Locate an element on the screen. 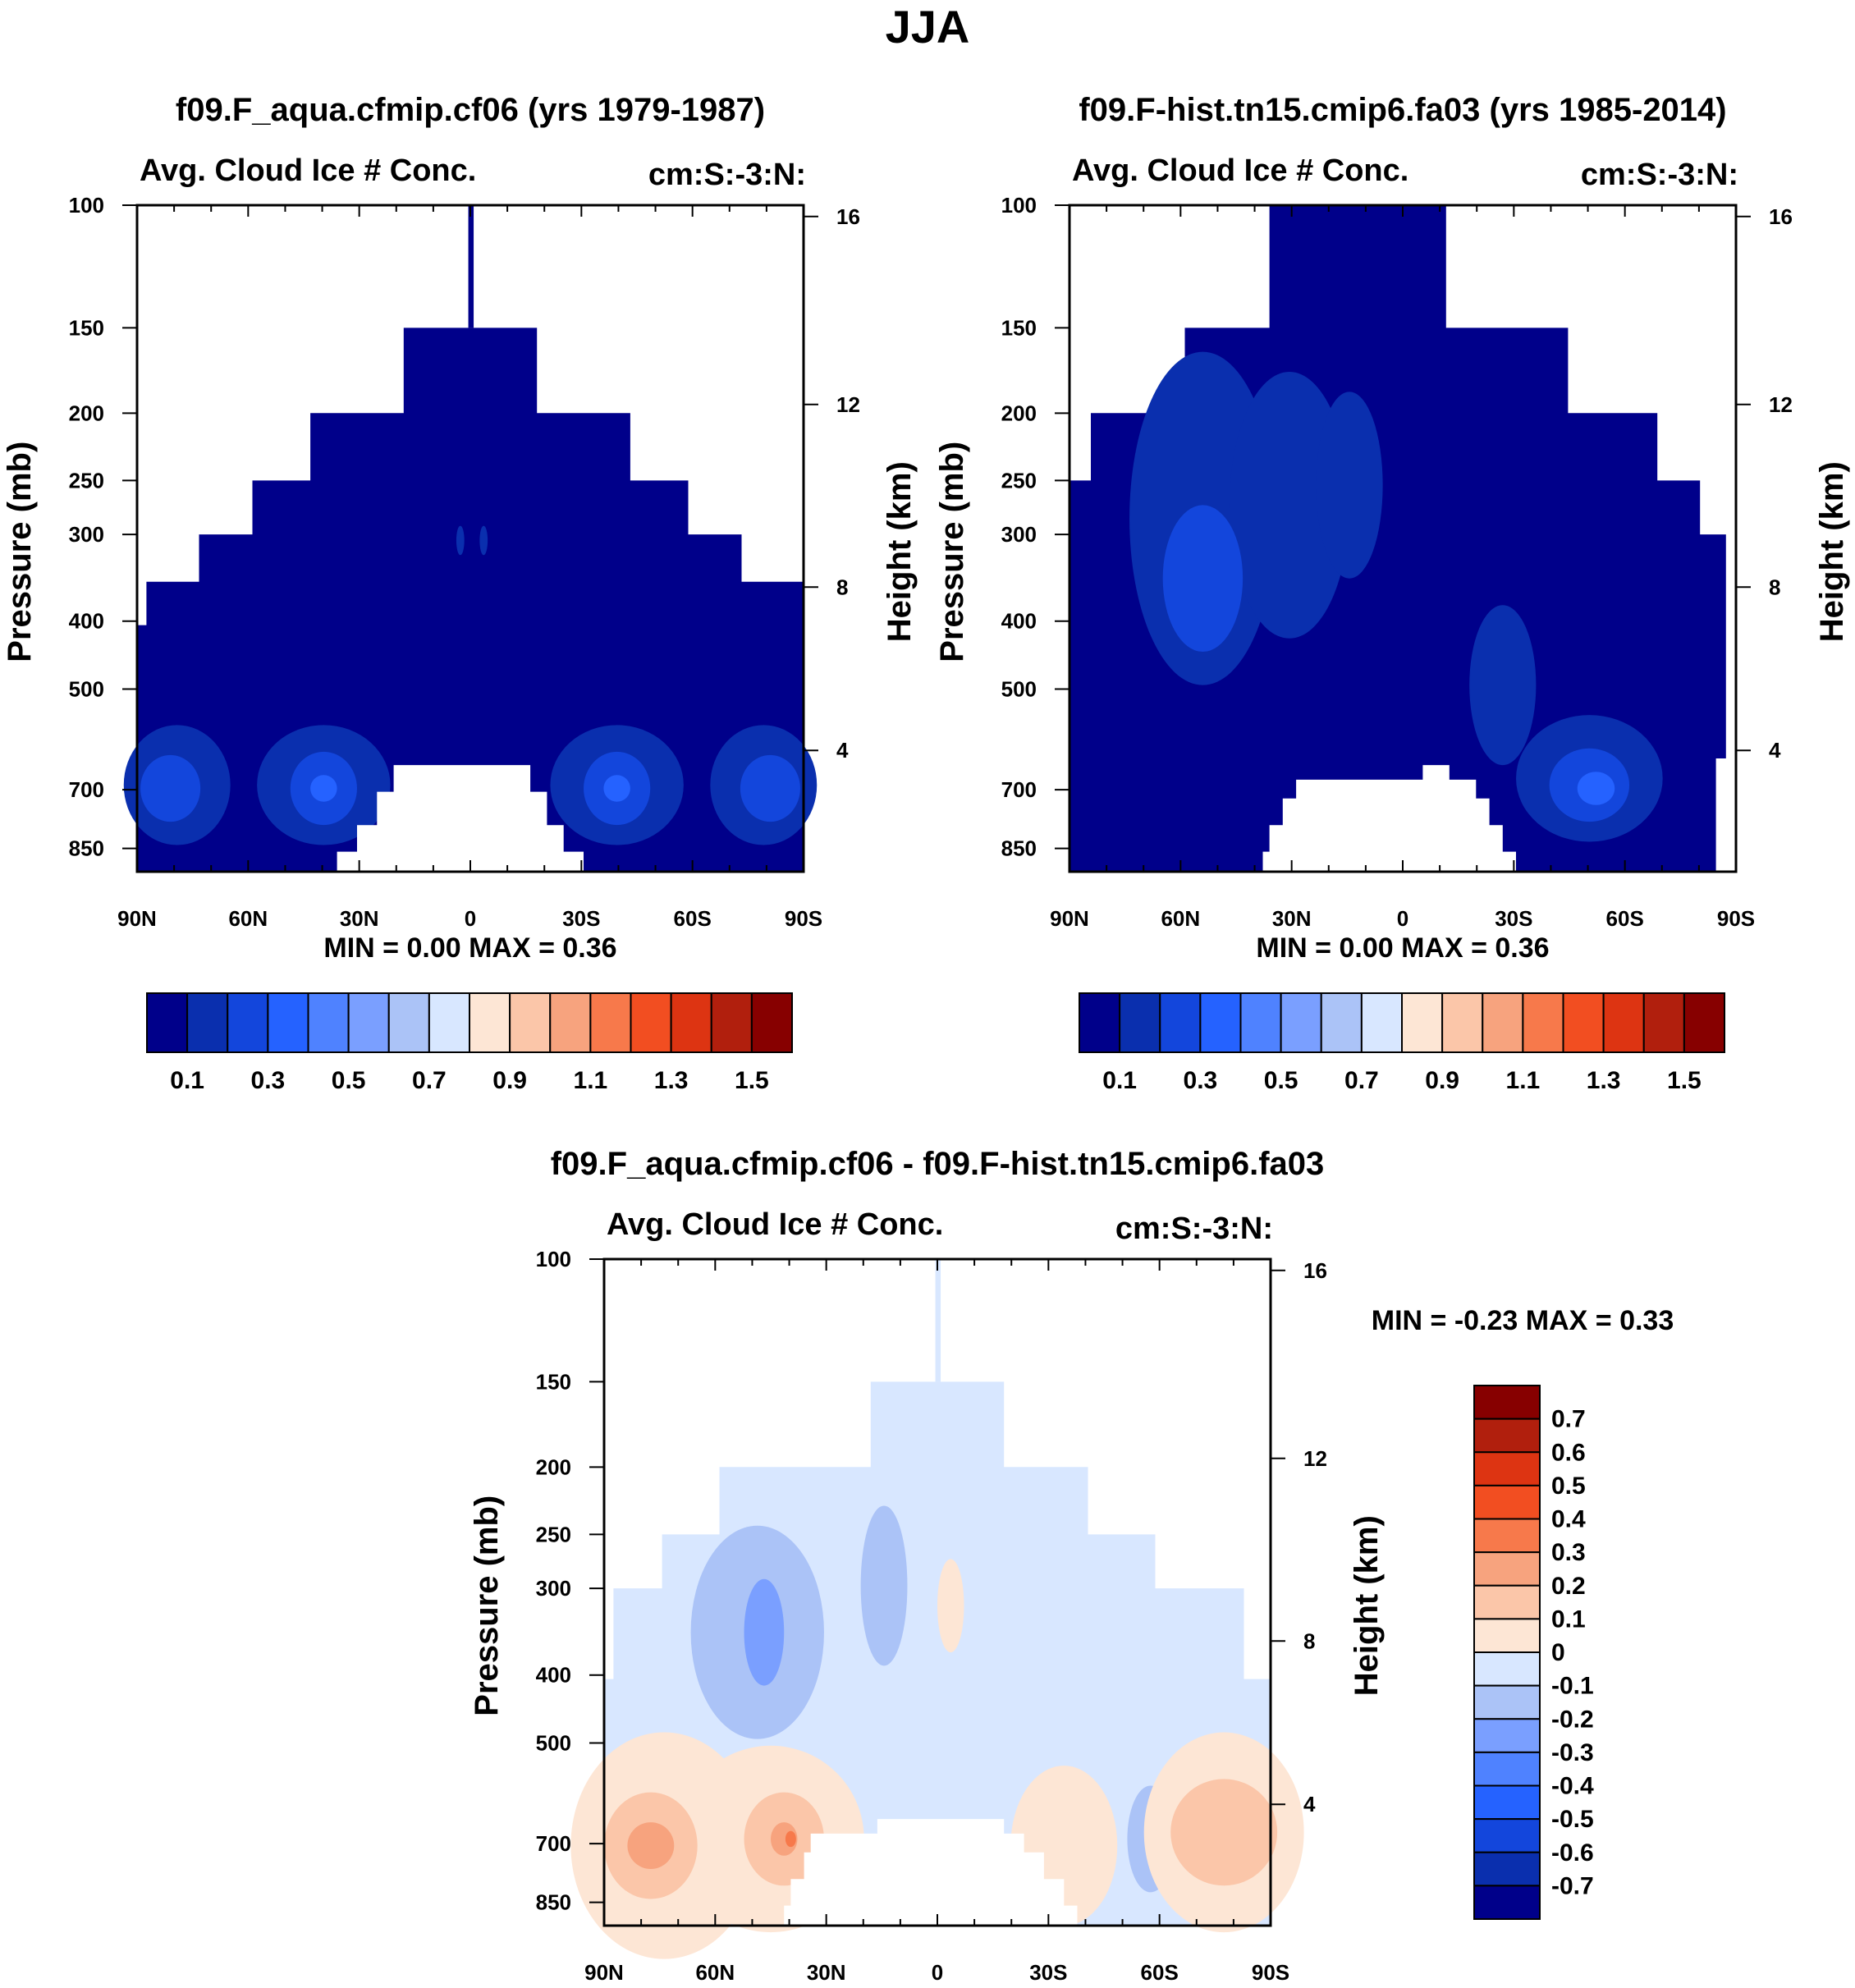 This screenshot has height=1988, width=1855. field-contour-pos3 is located at coordinates (651, 1845).